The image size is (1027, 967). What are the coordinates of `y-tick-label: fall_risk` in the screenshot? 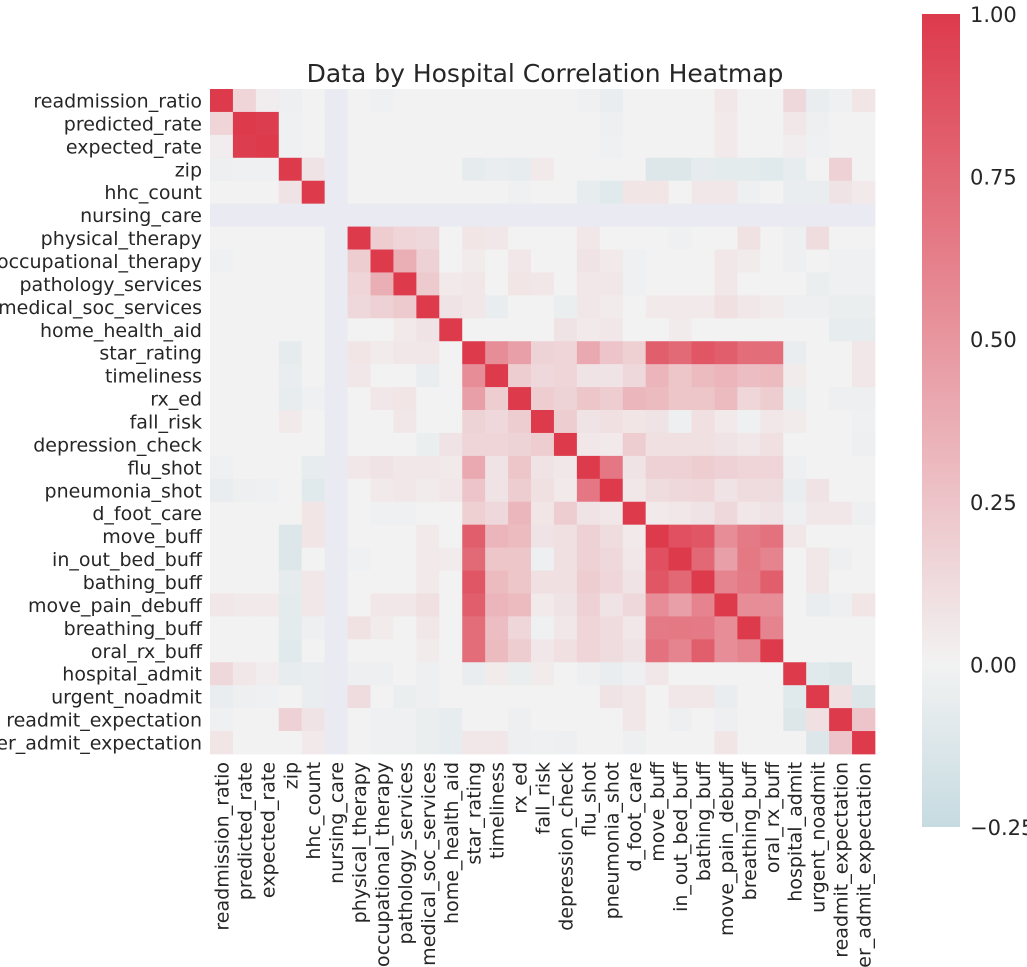 It's located at (166, 422).